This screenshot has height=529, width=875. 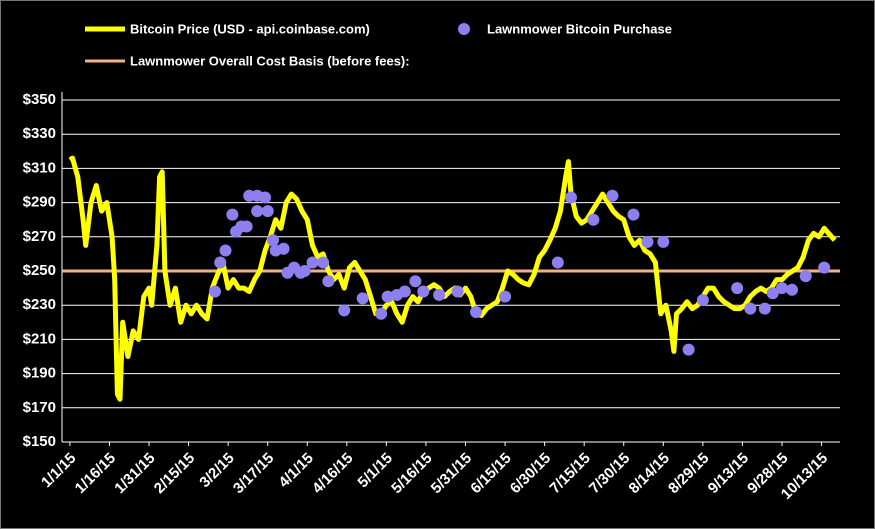 What do you see at coordinates (464, 29) in the screenshot?
I see `legend-swatch` at bounding box center [464, 29].